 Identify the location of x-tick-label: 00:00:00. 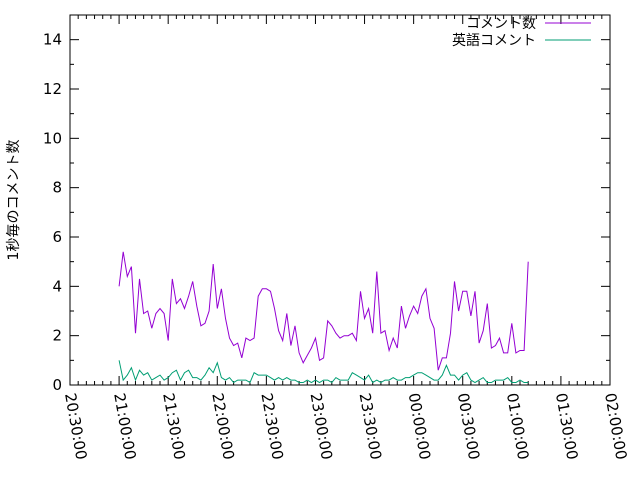
(419, 426).